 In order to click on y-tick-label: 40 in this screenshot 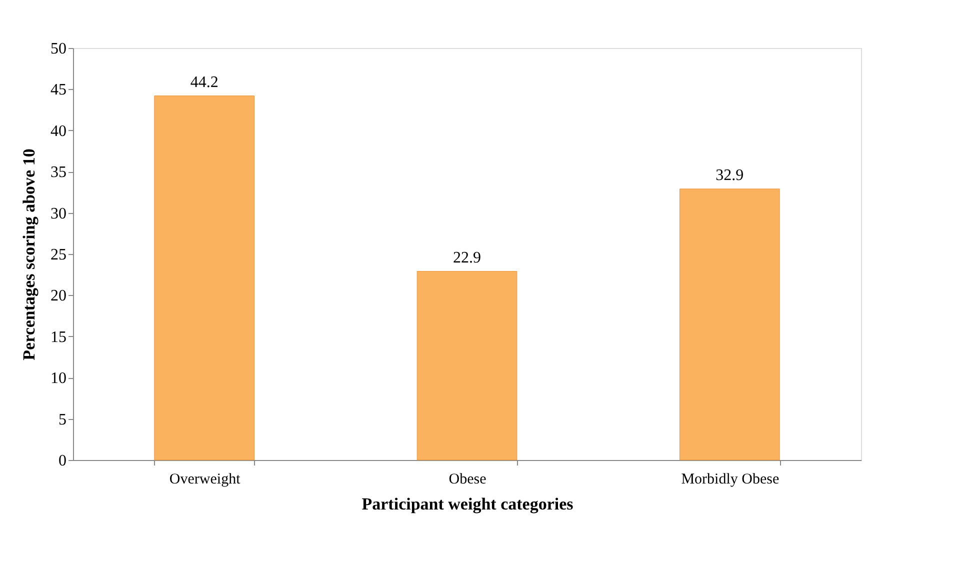, I will do `click(58, 131)`.